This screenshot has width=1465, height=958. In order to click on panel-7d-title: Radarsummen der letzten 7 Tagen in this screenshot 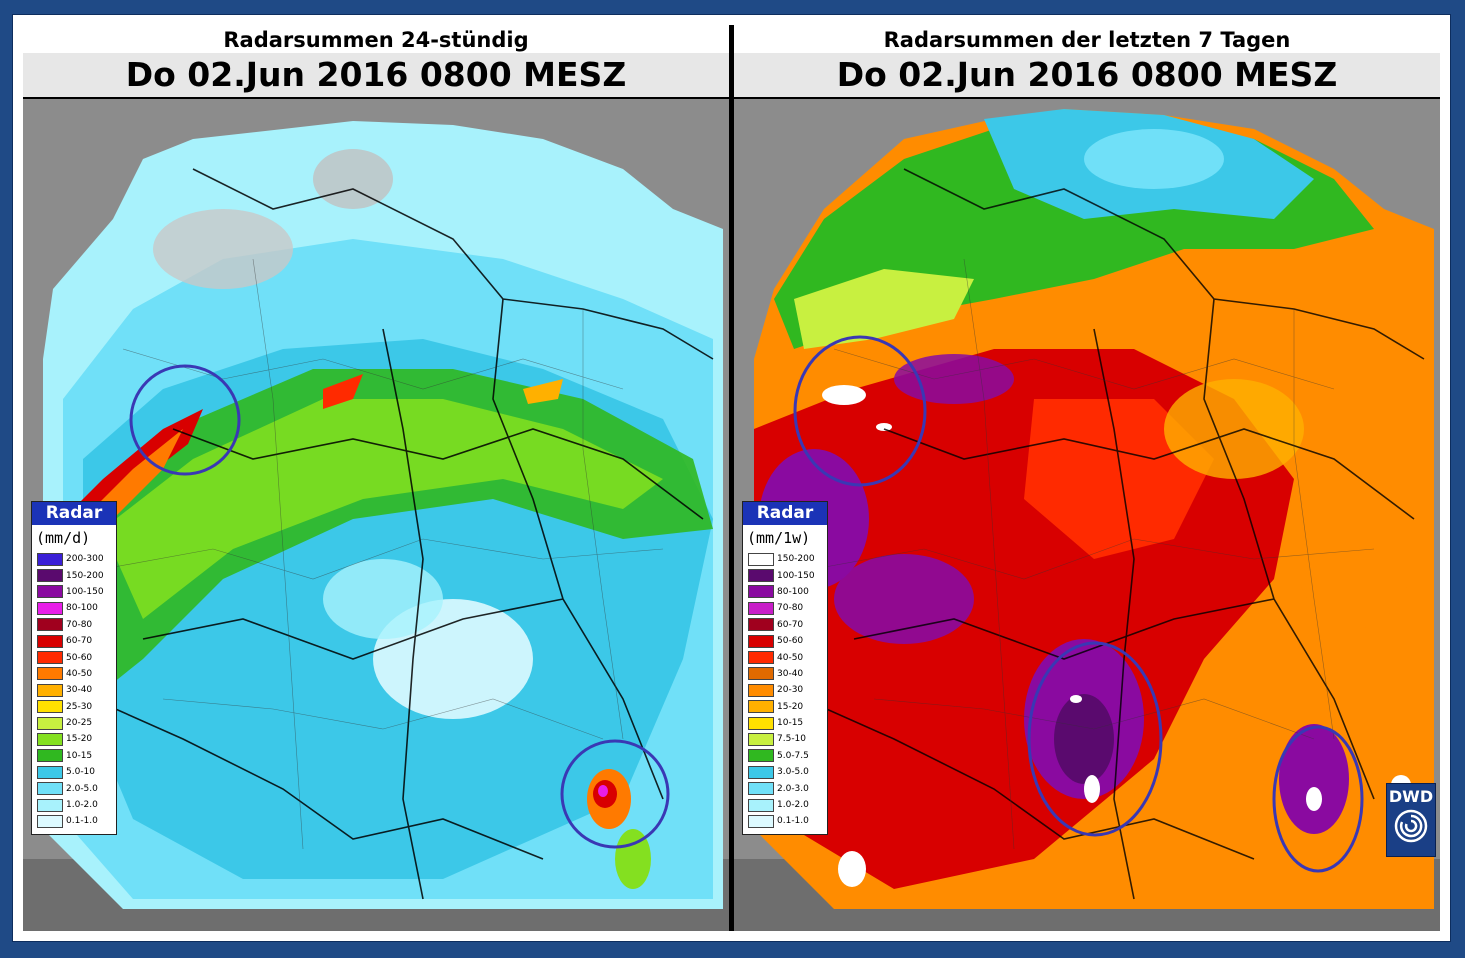, I will do `click(1087, 40)`.